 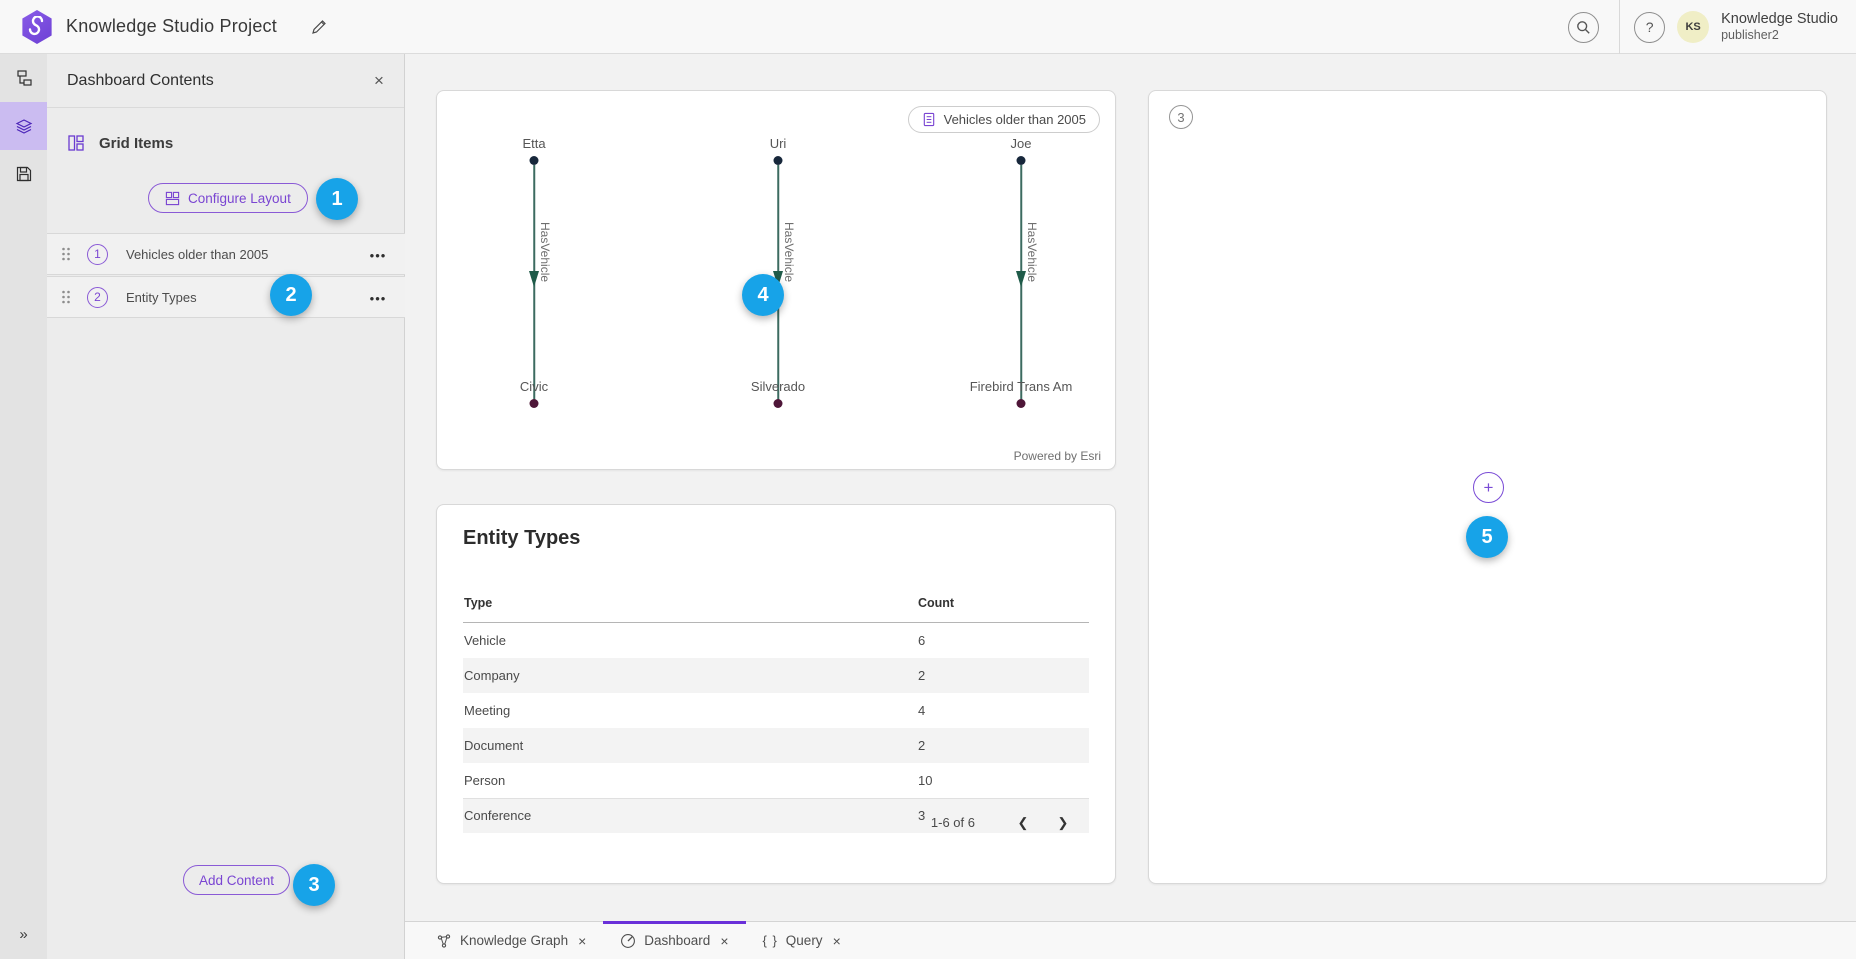 What do you see at coordinates (922, 640) in the screenshot?
I see `cell-count: 6` at bounding box center [922, 640].